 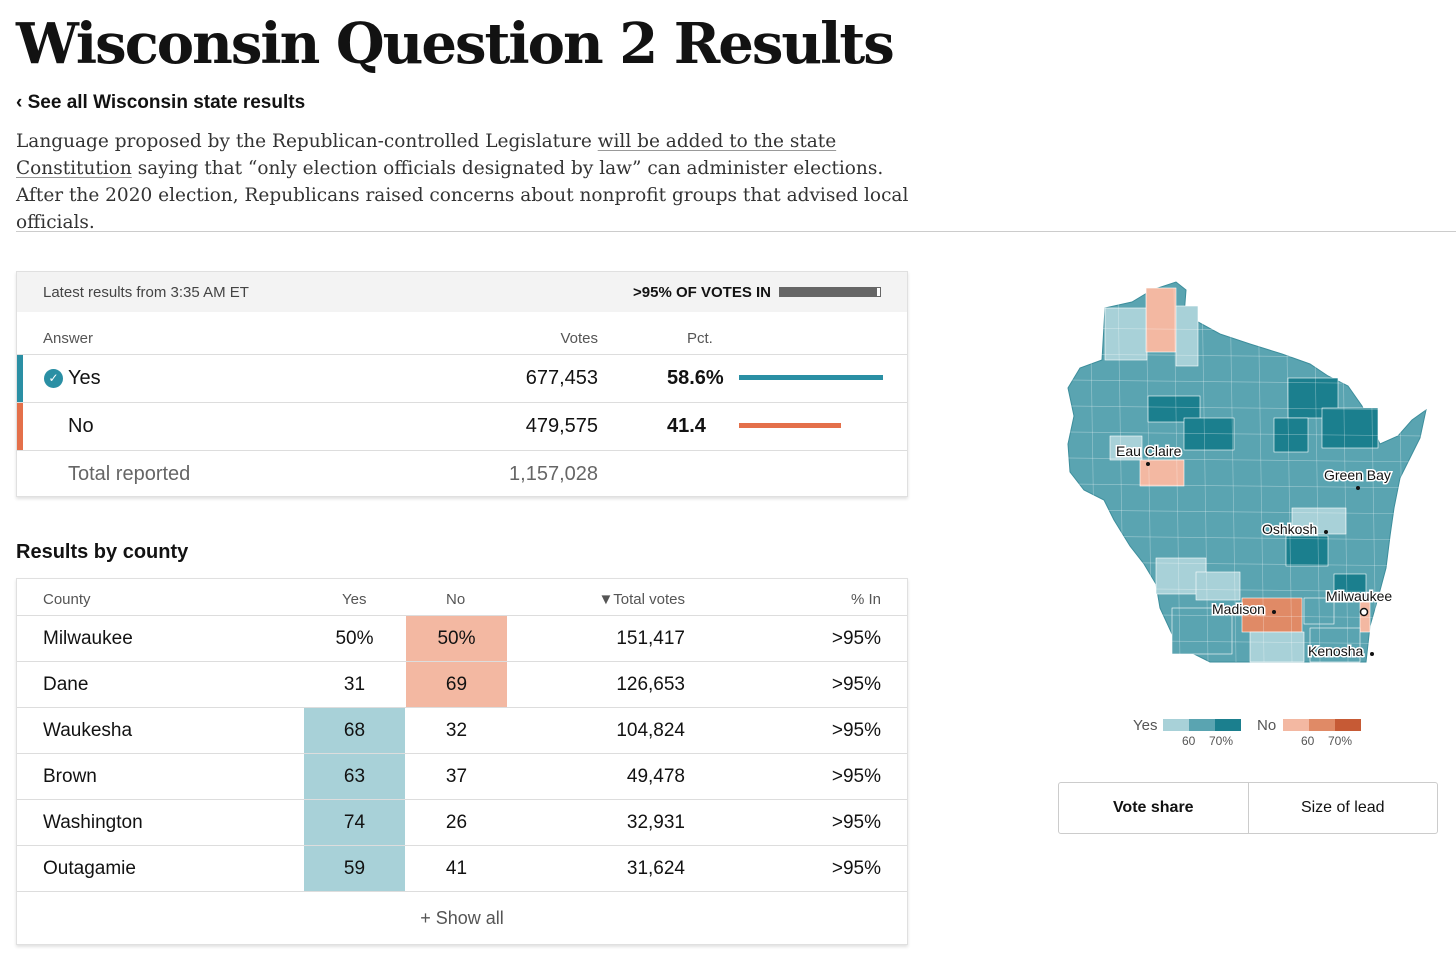 I want to click on col-votes: Votes, so click(x=579, y=338).